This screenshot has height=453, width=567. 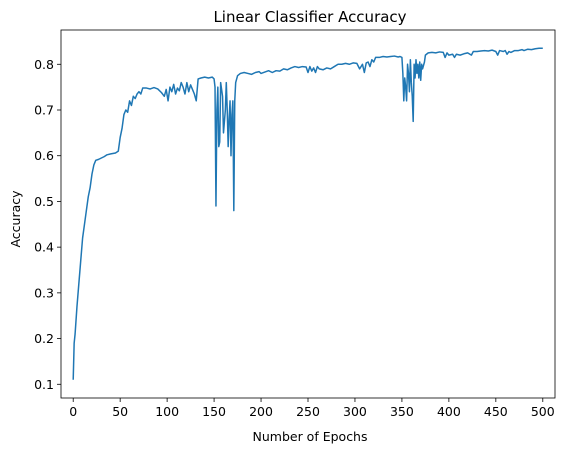 I want to click on x-axis-label: Number of Epochs, so click(x=310, y=436).